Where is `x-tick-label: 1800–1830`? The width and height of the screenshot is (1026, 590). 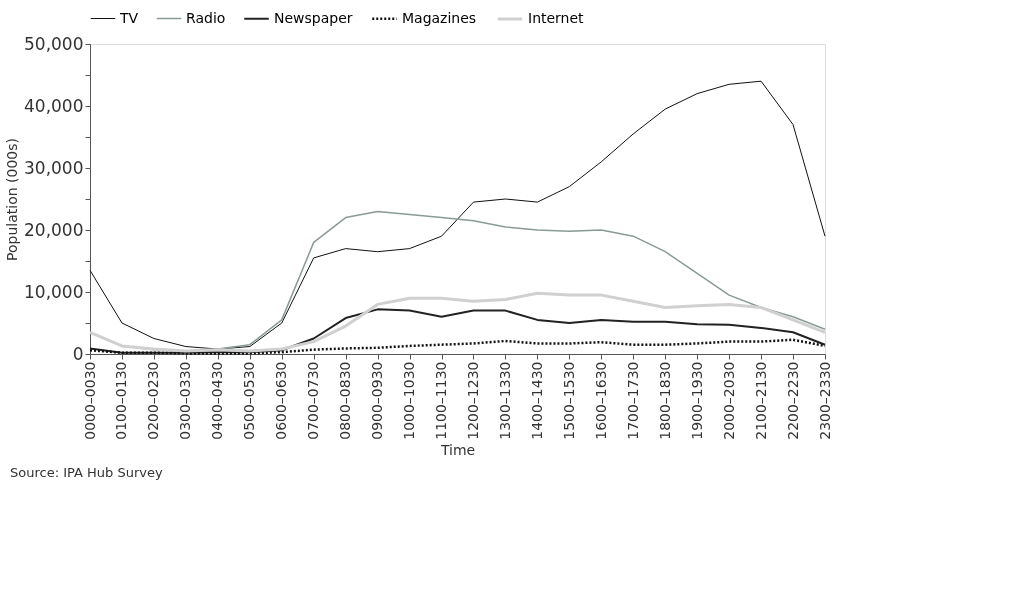
x-tick-label: 1800–1830 is located at coordinates (664, 400).